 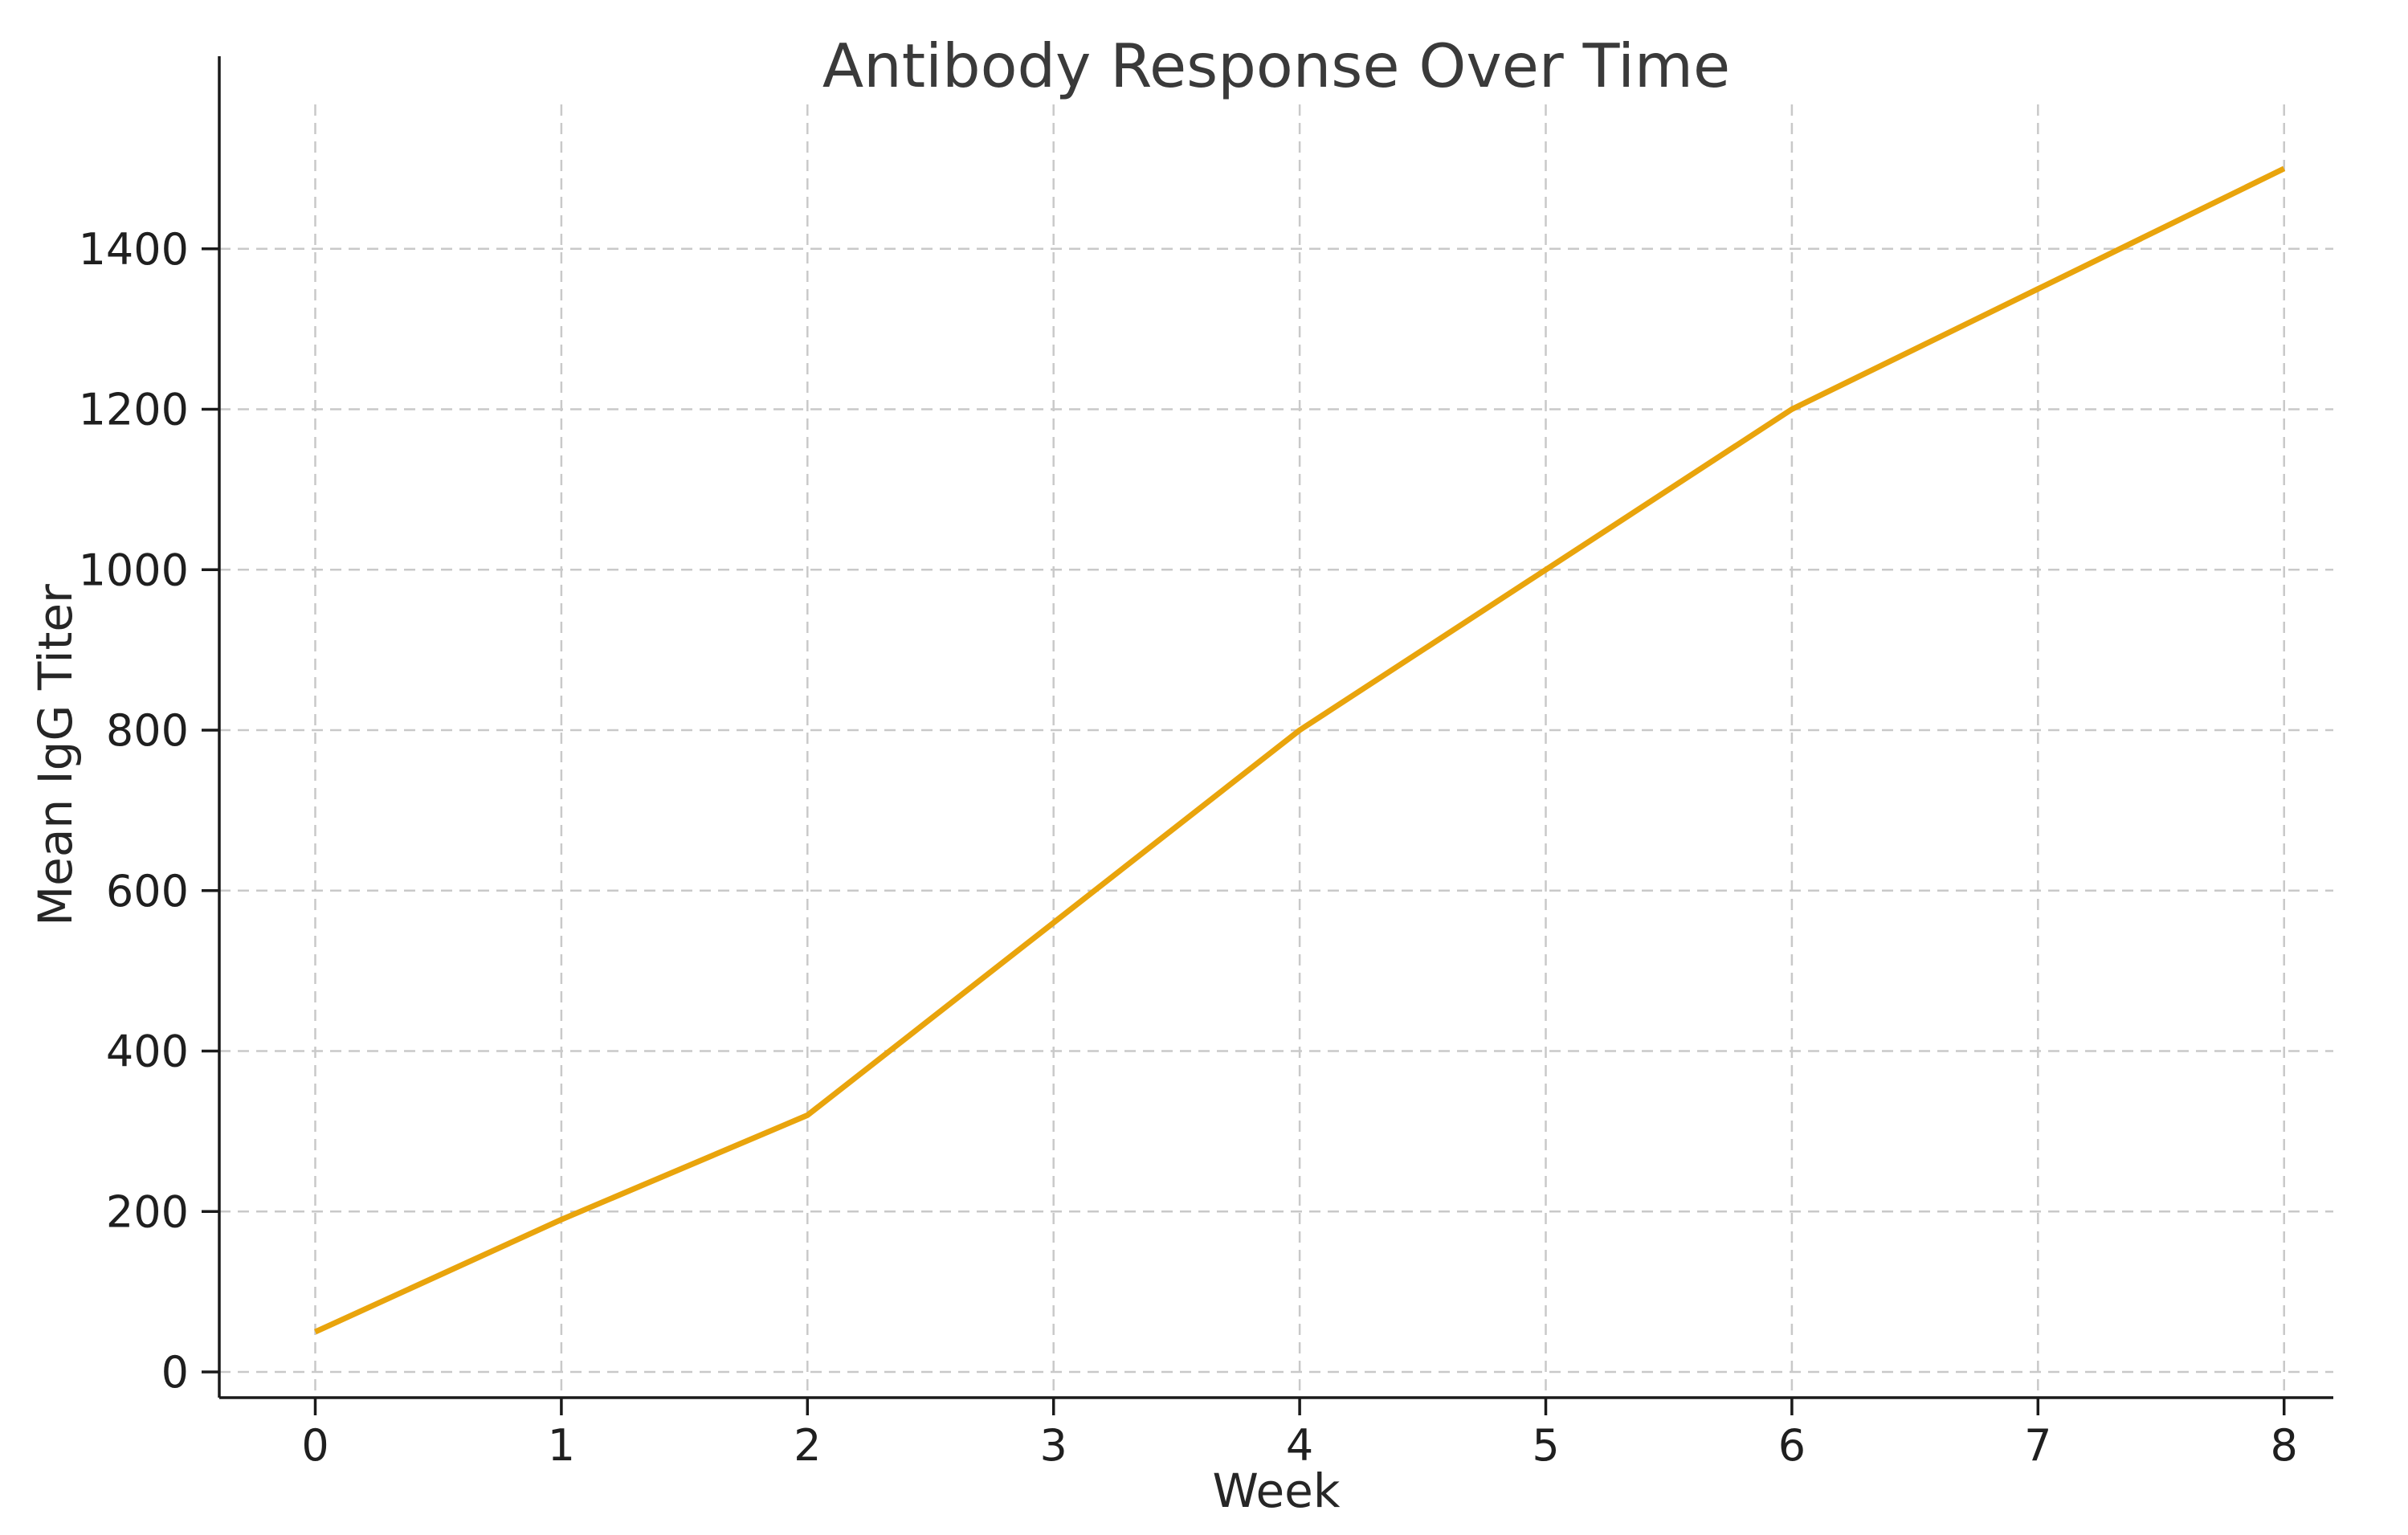 I want to click on y-tick-label: 1000, so click(x=134, y=570).